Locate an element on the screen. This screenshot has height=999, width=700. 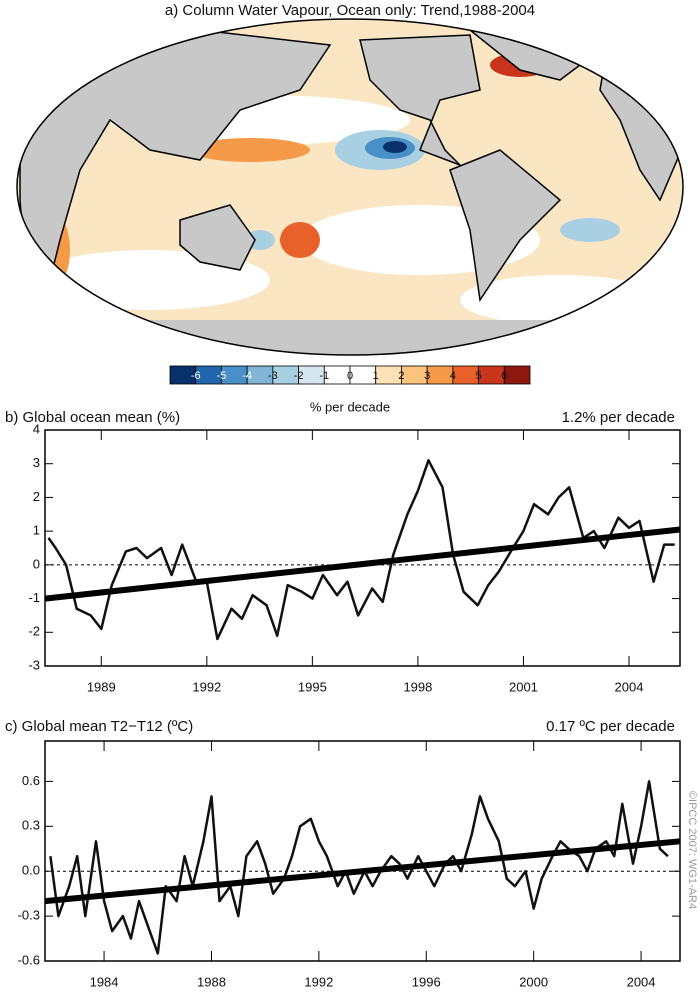
chart-title: c) Global mean T2−T12 (ºC) is located at coordinates (99, 726).